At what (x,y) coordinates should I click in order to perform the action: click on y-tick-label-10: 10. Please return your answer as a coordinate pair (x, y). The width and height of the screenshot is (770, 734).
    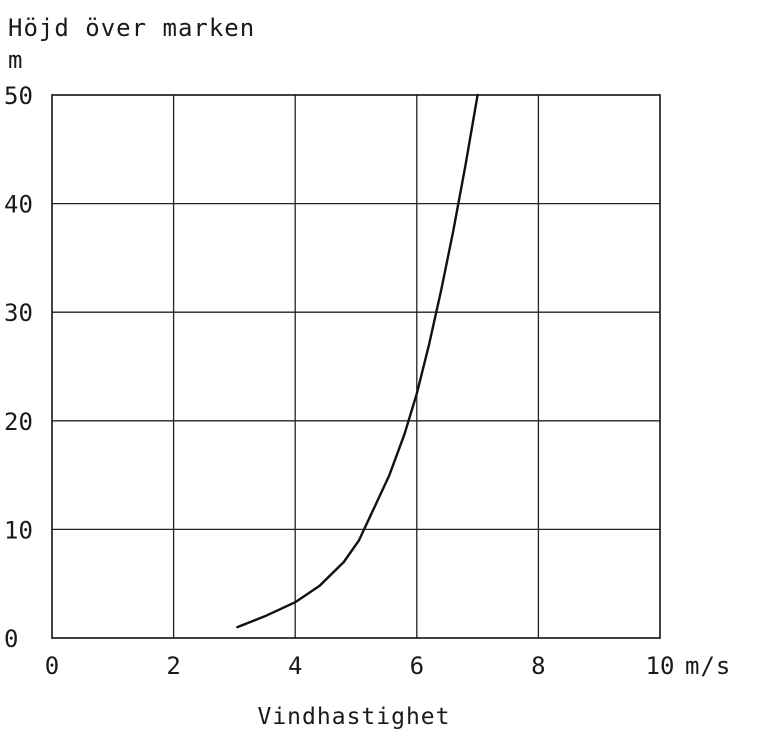
    Looking at the image, I should click on (18, 530).